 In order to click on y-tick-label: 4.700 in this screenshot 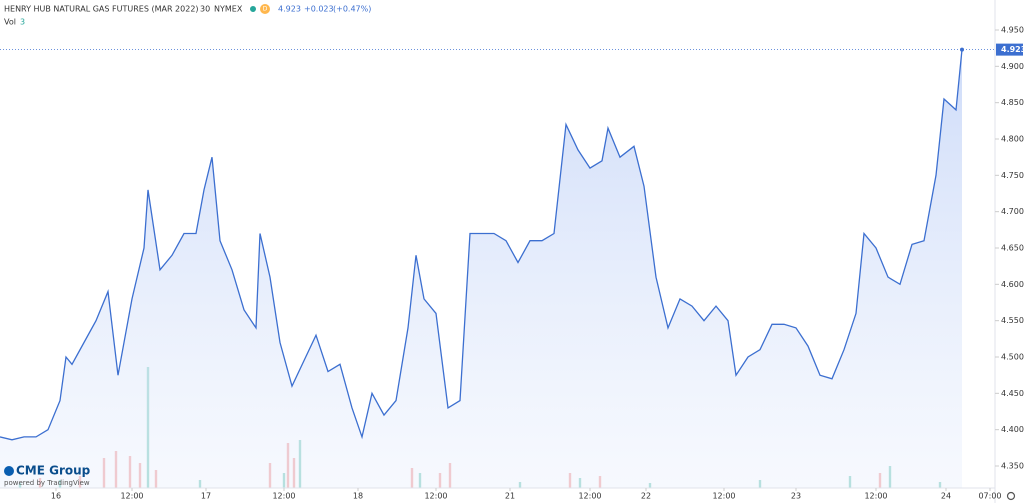, I will do `click(1012, 211)`.